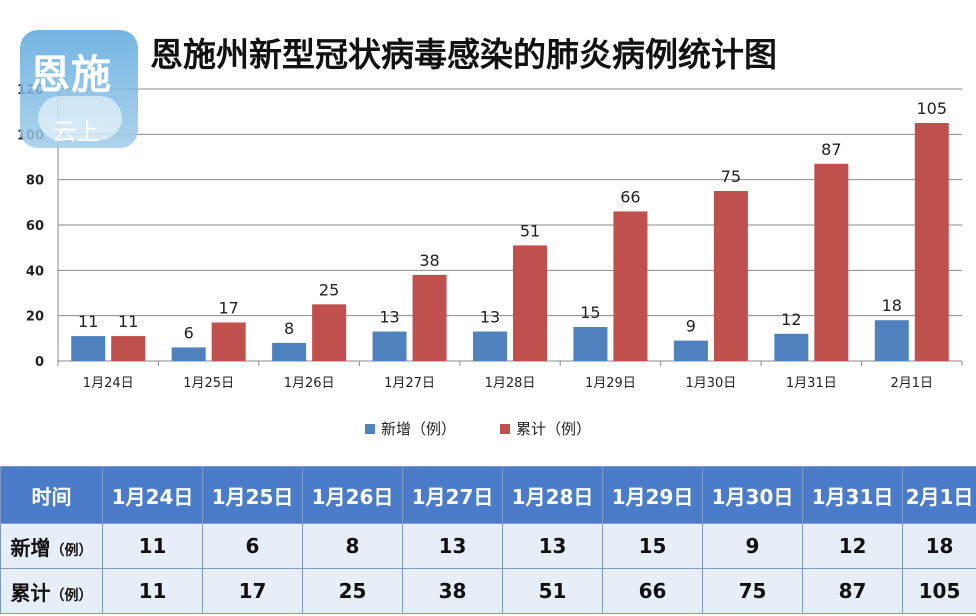 The image size is (976, 616). What do you see at coordinates (610, 383) in the screenshot?
I see `x-tick-label: 1月29日` at bounding box center [610, 383].